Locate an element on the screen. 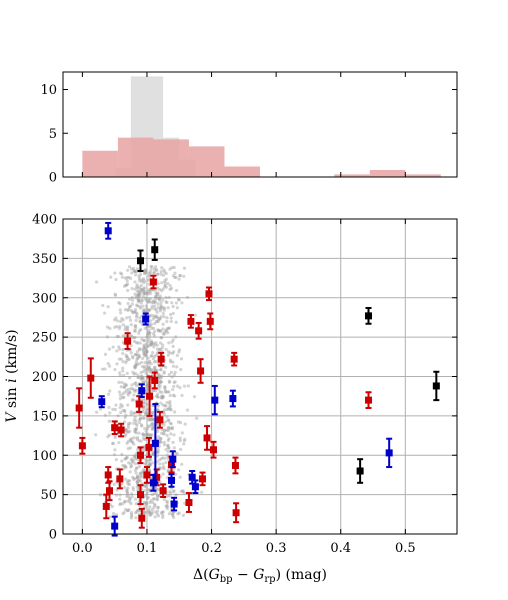 The height and width of the screenshot is (600, 508). scatter-y-tick-label: 300 is located at coordinates (44, 298).